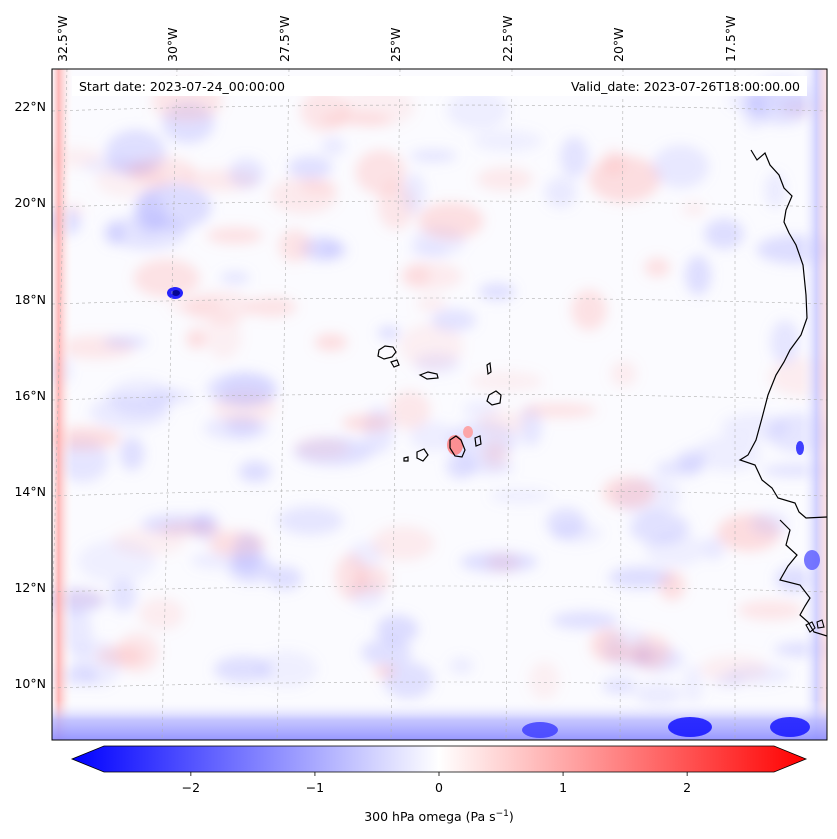  I want to click on latitude-labels: 22°N 20°N 18°N 16°N 14°N 12°N 10°N, so click(30, 395).